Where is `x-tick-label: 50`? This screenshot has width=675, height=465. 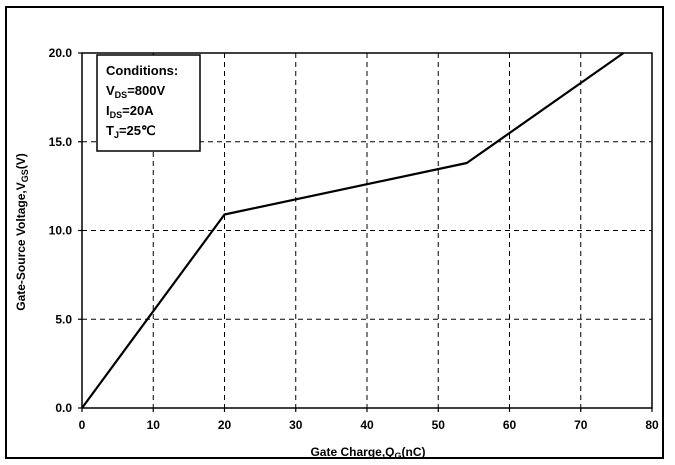 x-tick-label: 50 is located at coordinates (439, 425).